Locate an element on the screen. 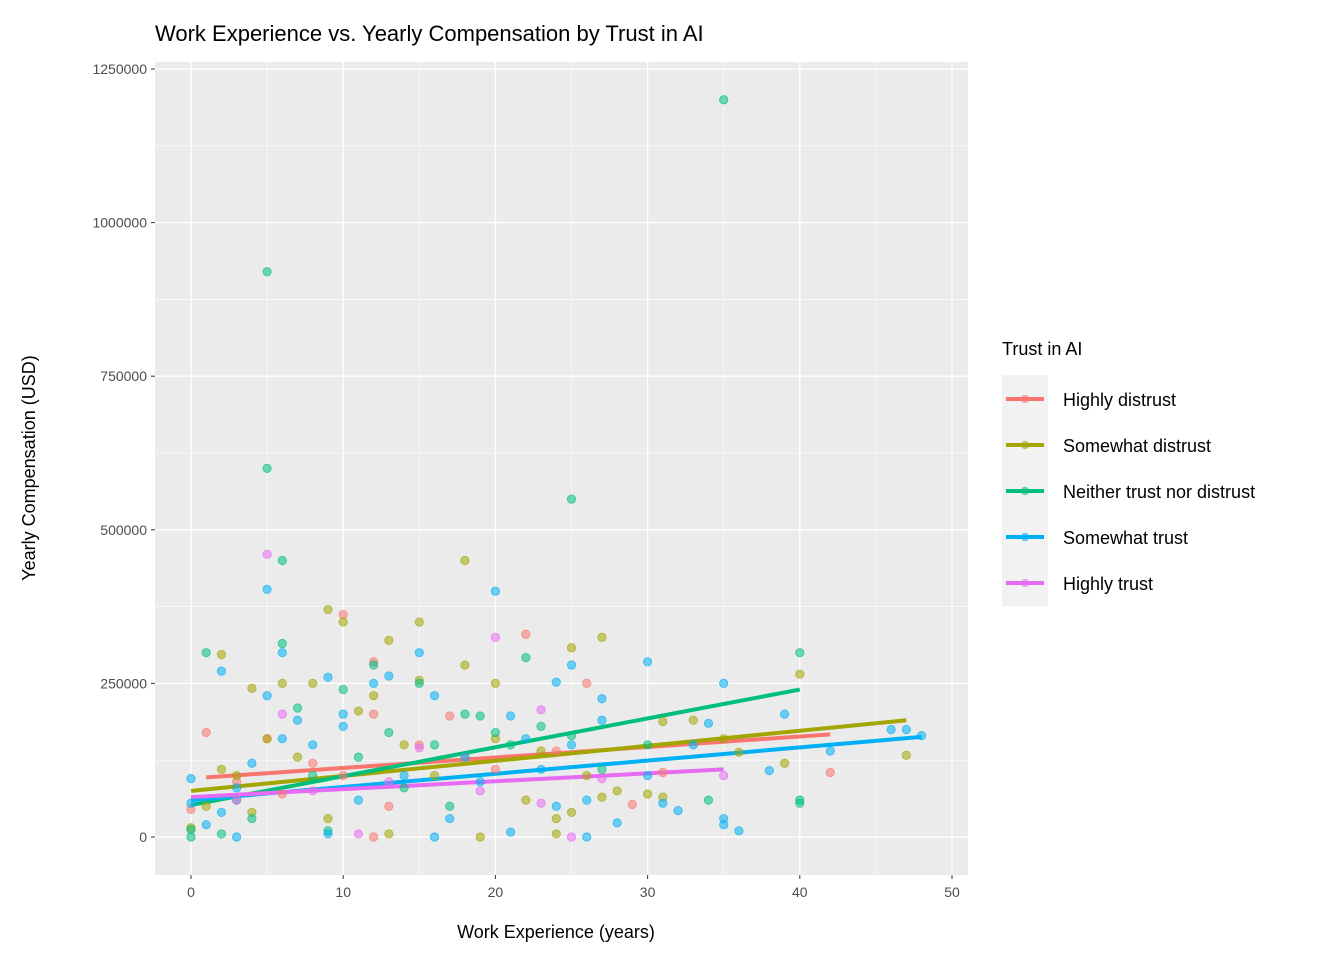 Image resolution: width=1344 pixels, height=965 pixels. x-tick-label: 40 is located at coordinates (800, 892).